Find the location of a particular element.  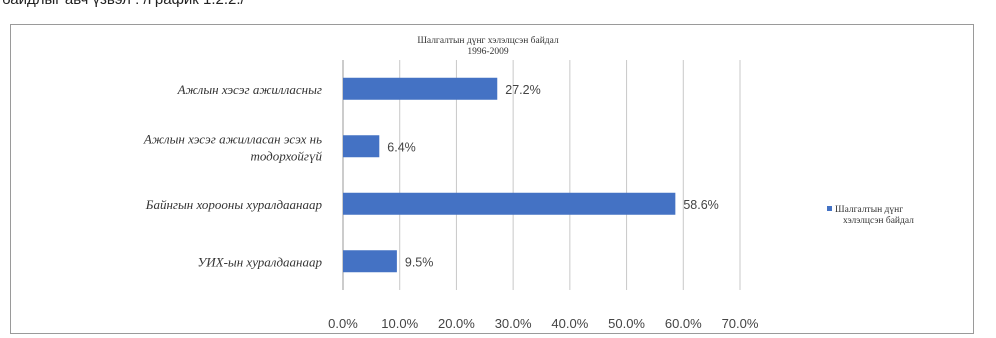

x-tick-label: 0.0% is located at coordinates (343, 323).